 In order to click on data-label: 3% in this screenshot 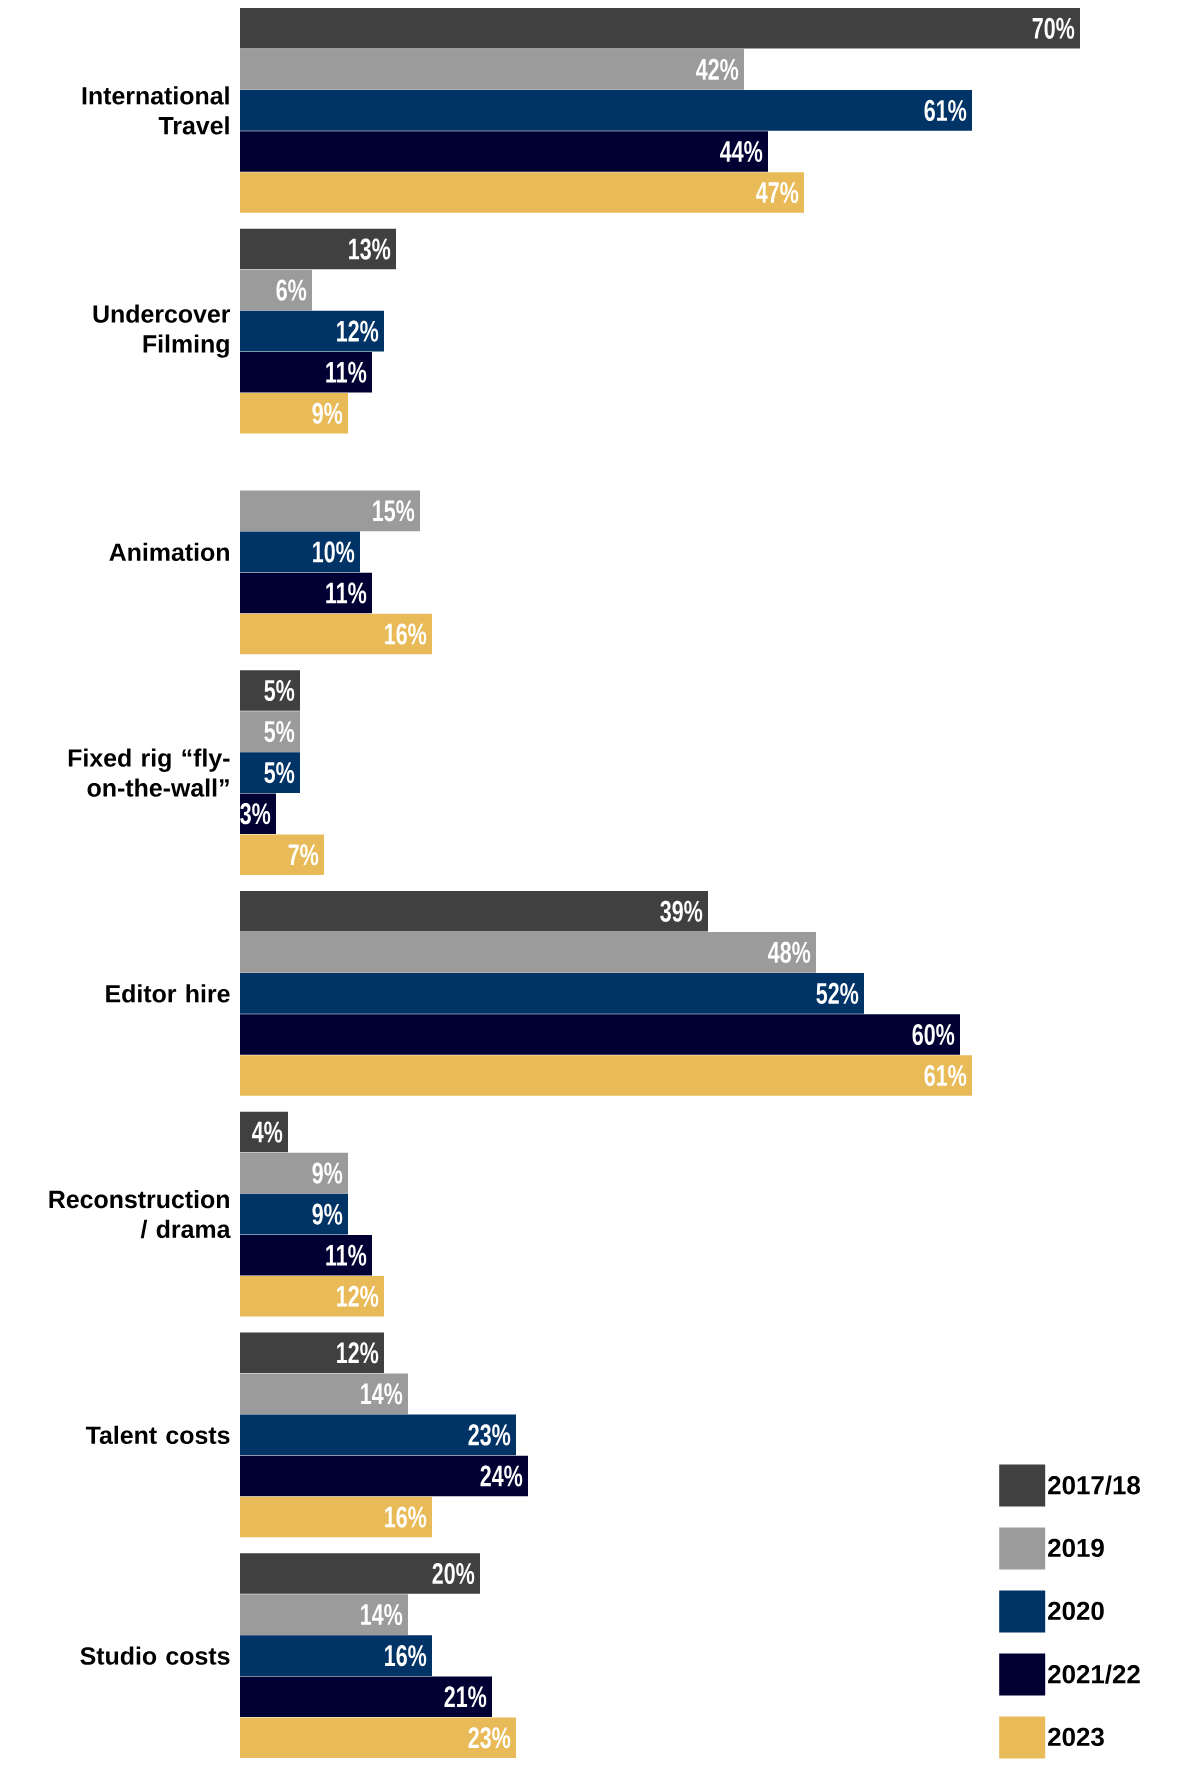, I will do `click(255, 814)`.